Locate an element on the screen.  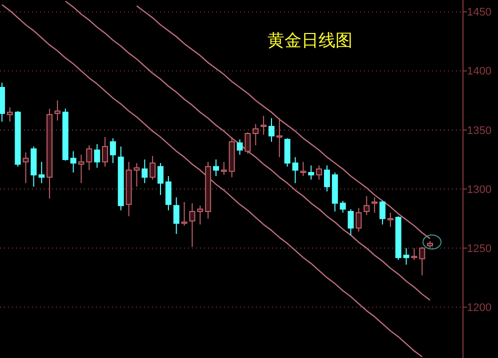
y-tick-label: 1200 is located at coordinates (479, 308).